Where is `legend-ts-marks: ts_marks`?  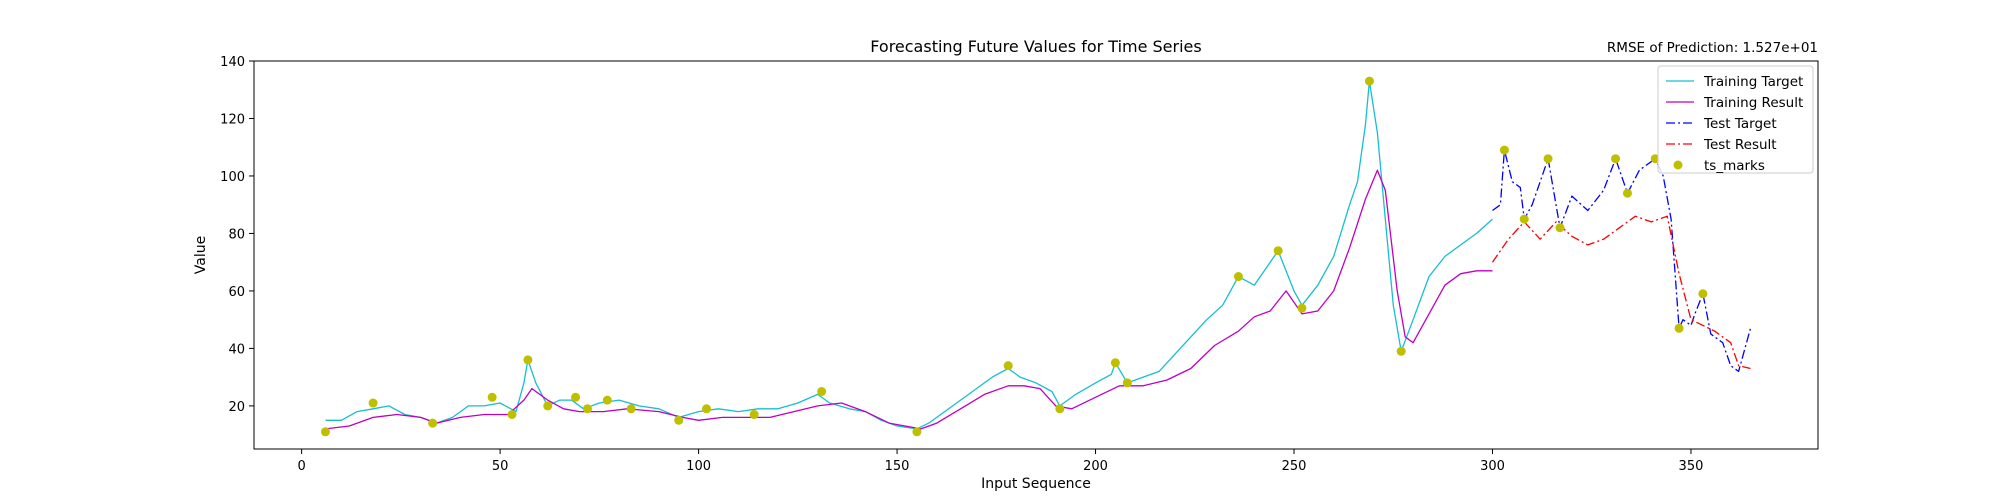 legend-ts-marks: ts_marks is located at coordinates (1719, 166).